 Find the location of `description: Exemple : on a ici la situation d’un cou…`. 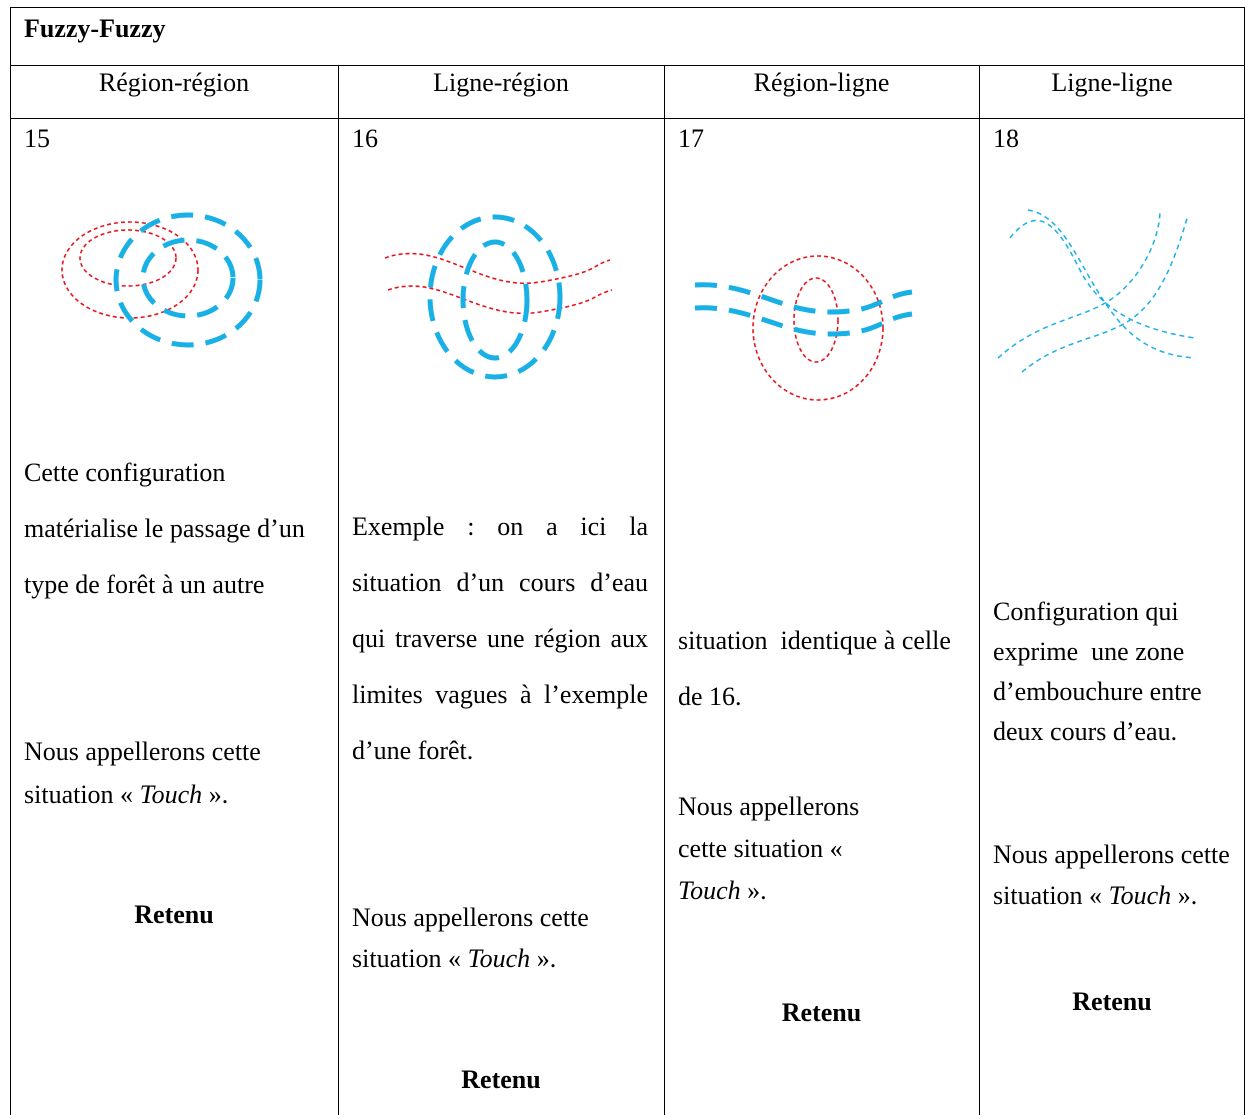

description: Exemple : on a ici la situation d’un cou… is located at coordinates (503, 638).